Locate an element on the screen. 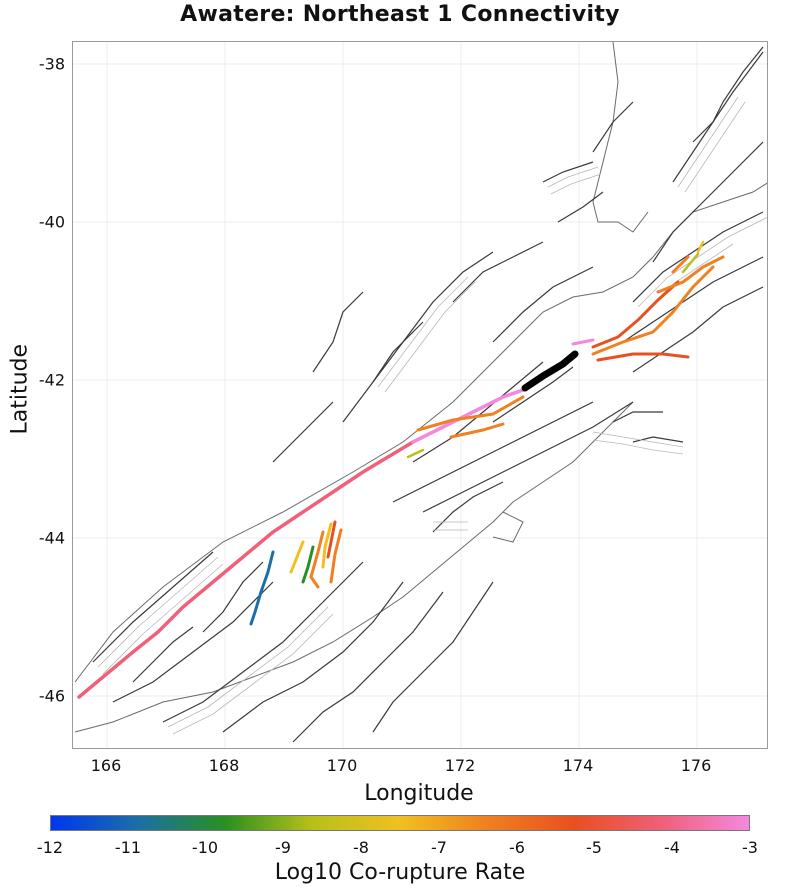  colorbar-tick-label: -11 is located at coordinates (128, 847).